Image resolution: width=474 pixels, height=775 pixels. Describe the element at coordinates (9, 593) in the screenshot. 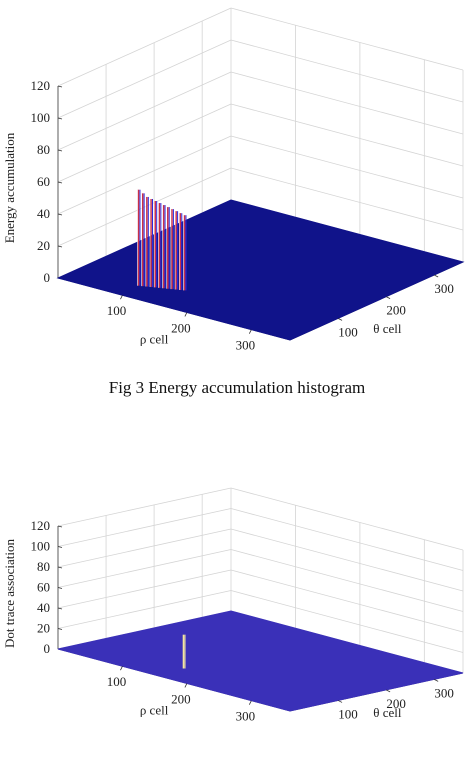

I see `z-axis-label: Dot trace association` at that location.